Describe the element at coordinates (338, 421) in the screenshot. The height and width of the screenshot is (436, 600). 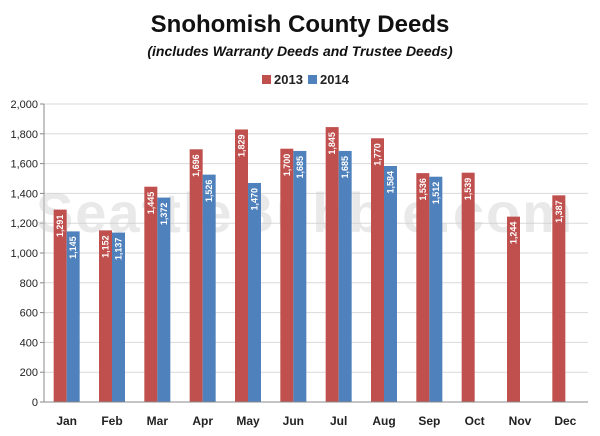
I see `x-tick-label: Jul` at that location.